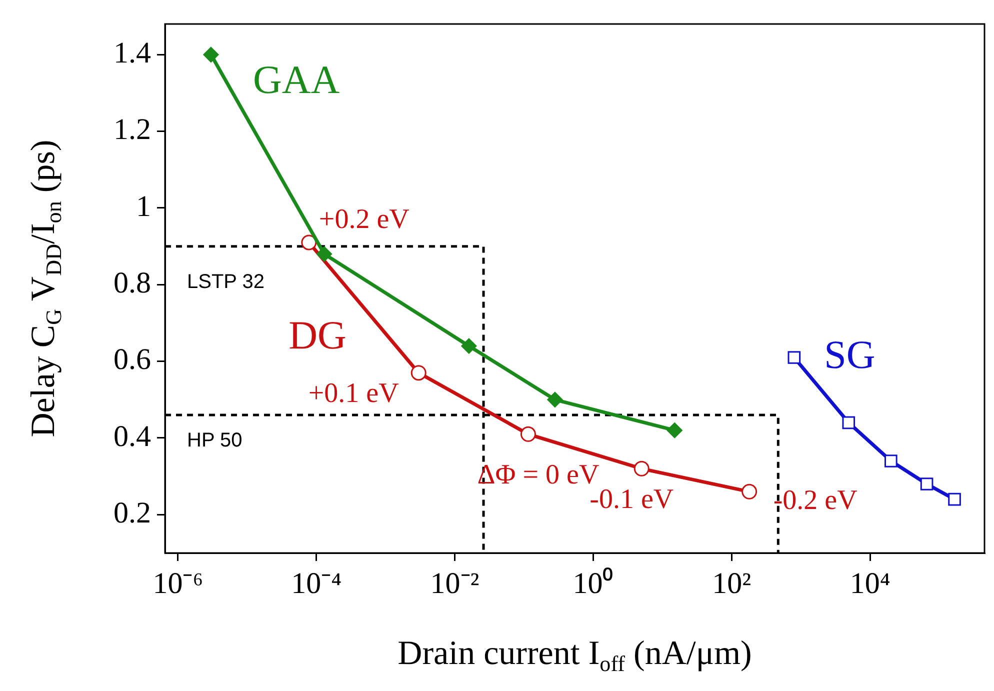  I want to click on y-tick-label: 0.4, so click(132, 436).